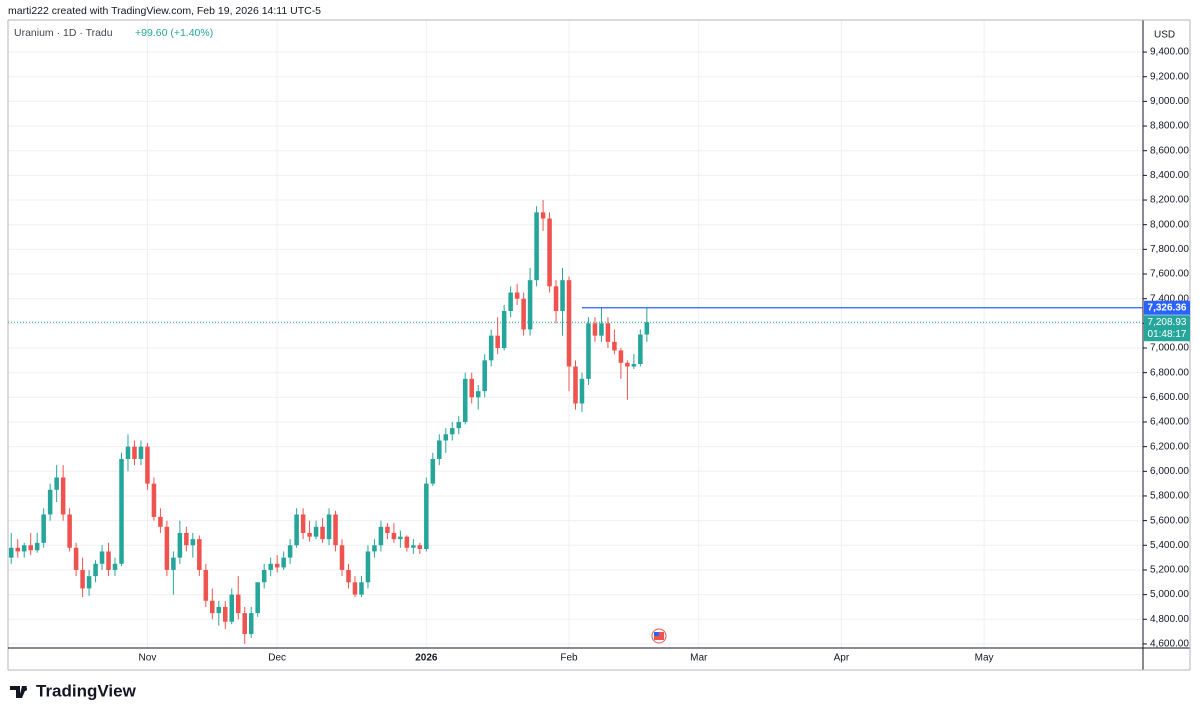 This screenshot has height=716, width=1200. What do you see at coordinates (1169, 397) in the screenshot?
I see `y-tick-label: 6,600.00` at bounding box center [1169, 397].